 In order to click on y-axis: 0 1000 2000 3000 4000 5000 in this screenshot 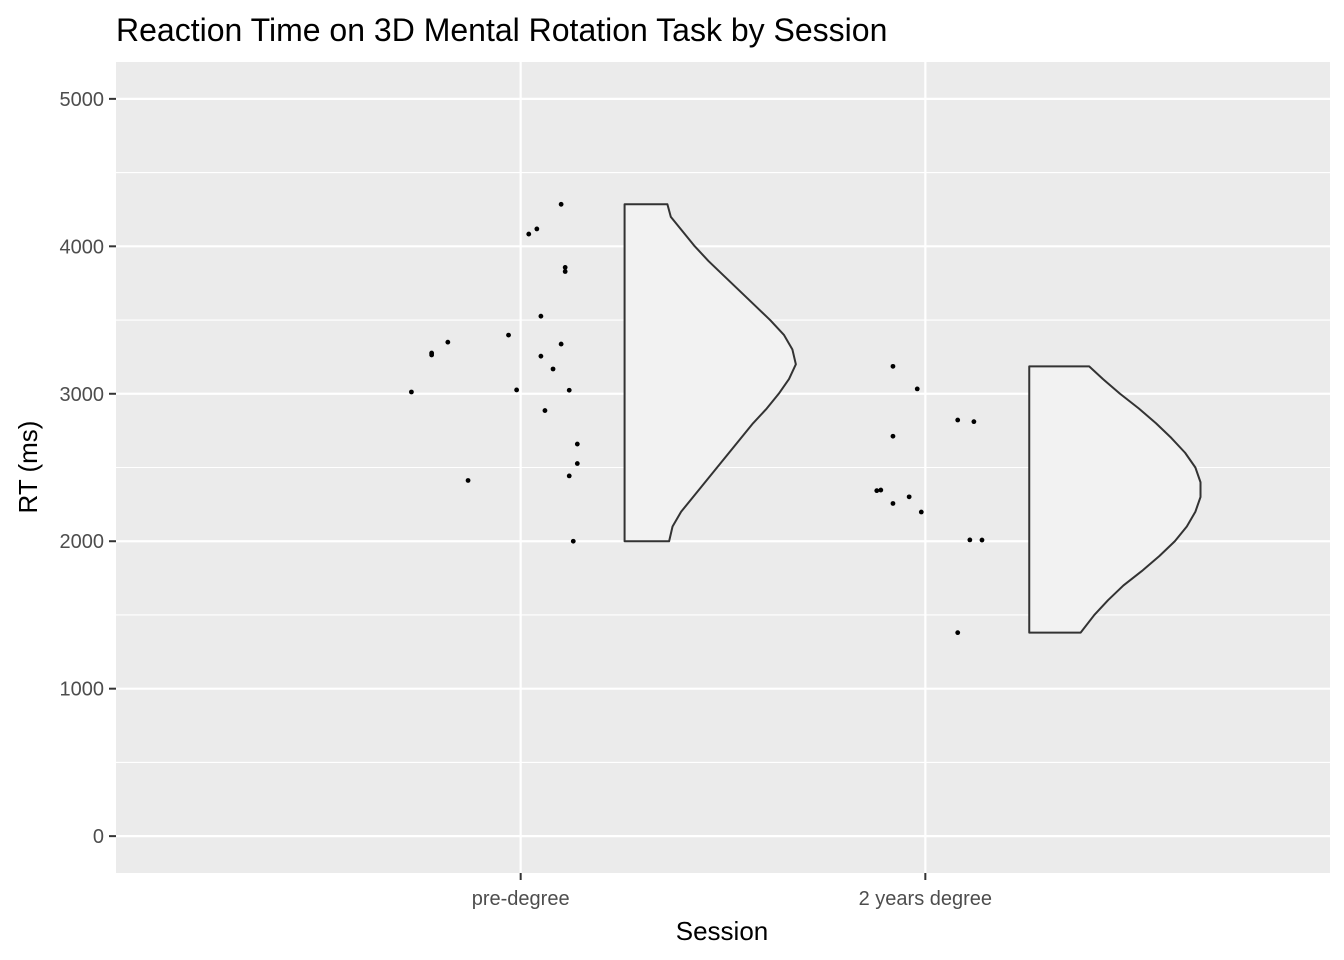, I will do `click(88, 468)`.